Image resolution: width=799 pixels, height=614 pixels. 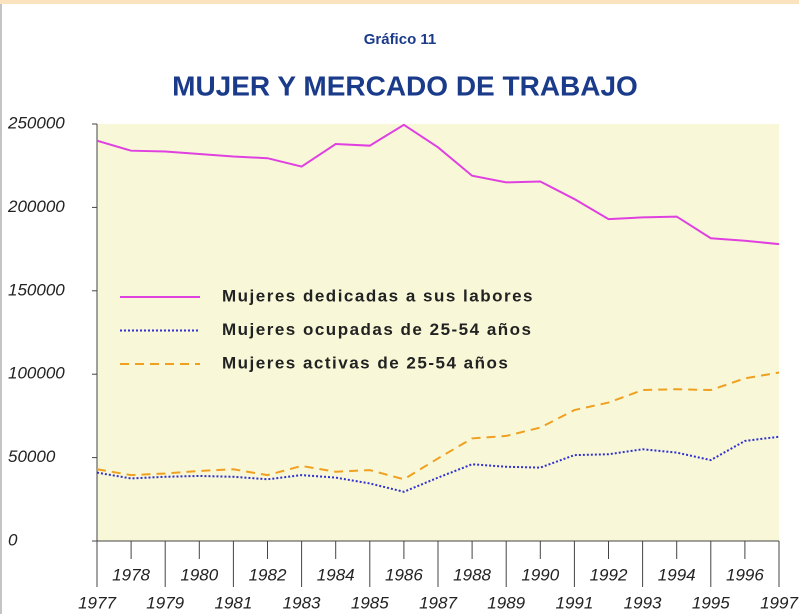 What do you see at coordinates (13, 539) in the screenshot?
I see `y-tick-label: 0` at bounding box center [13, 539].